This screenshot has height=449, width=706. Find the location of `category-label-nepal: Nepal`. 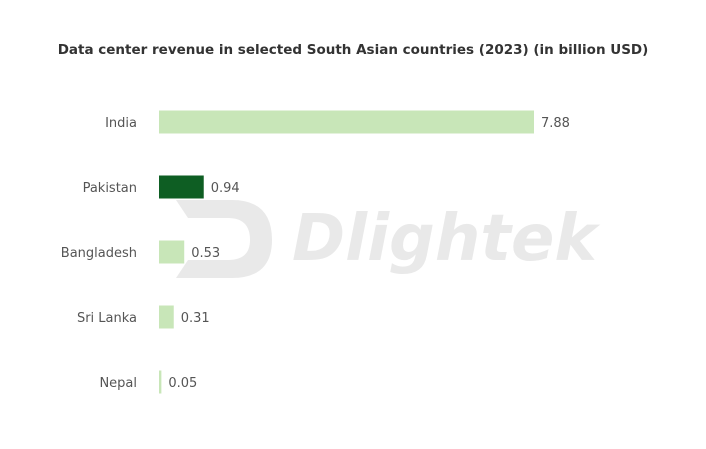

category-label-nepal: Nepal is located at coordinates (118, 383).